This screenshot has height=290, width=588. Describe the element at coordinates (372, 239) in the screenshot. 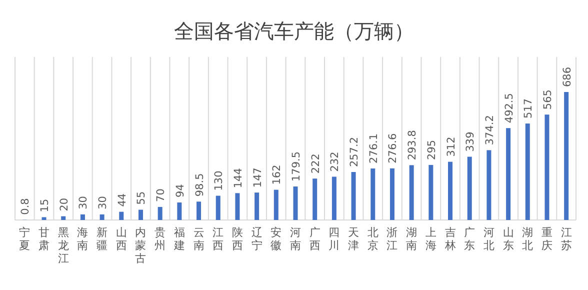

I see `x-tick-label: 北京` at that location.